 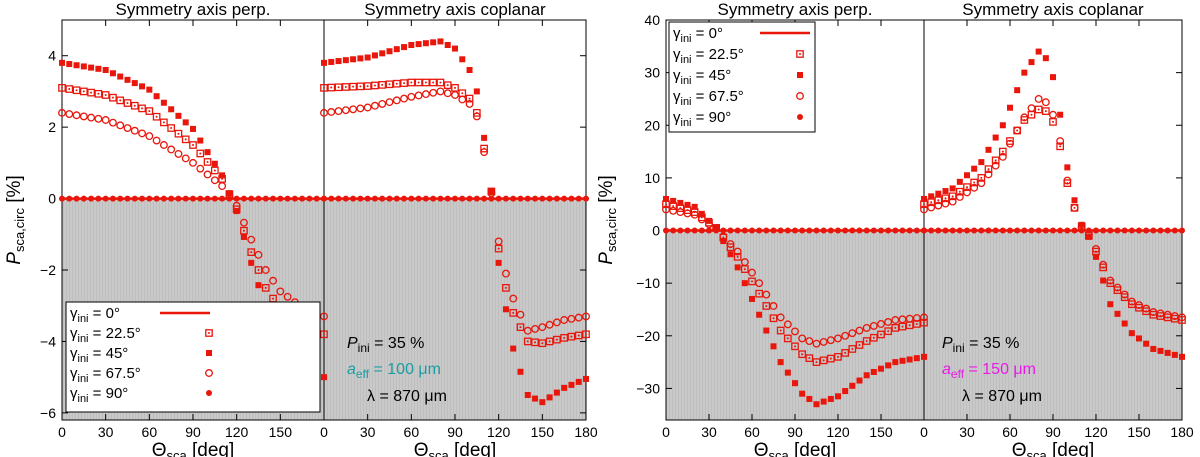 What do you see at coordinates (385, 345) in the screenshot?
I see `annotation-p-ini: Pini = 35 %` at bounding box center [385, 345].